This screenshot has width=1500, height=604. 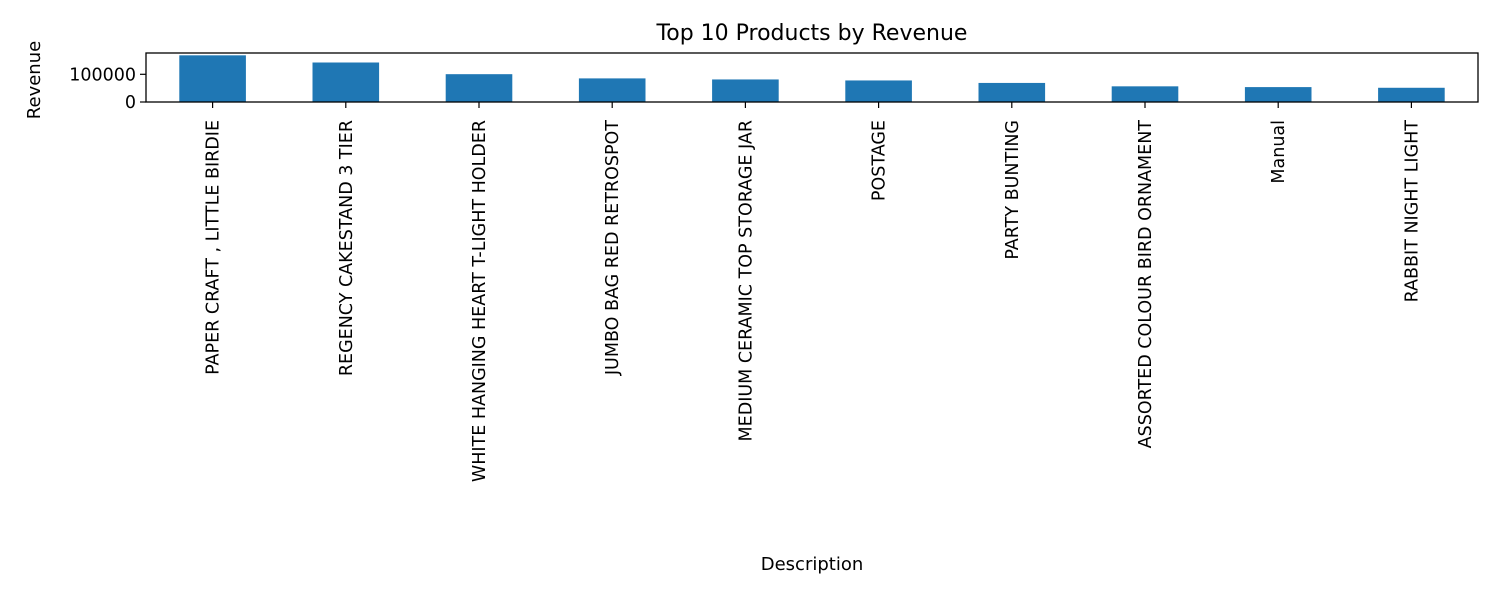 I want to click on bars-layer, so click(x=812, y=78).